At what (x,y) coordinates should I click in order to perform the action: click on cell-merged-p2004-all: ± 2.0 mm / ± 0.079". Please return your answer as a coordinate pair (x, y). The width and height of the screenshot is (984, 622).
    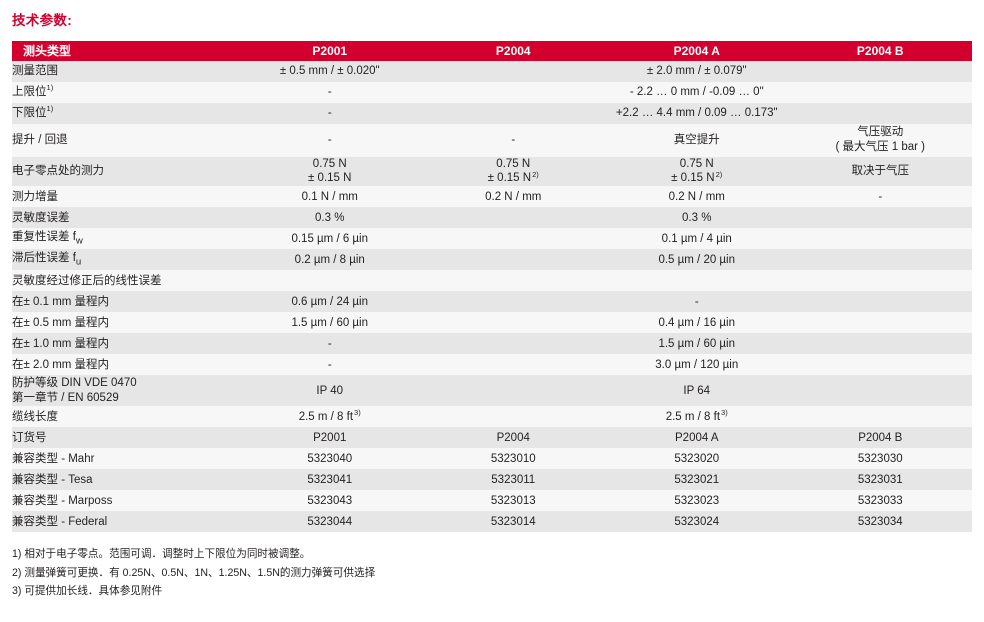
    Looking at the image, I should click on (696, 71).